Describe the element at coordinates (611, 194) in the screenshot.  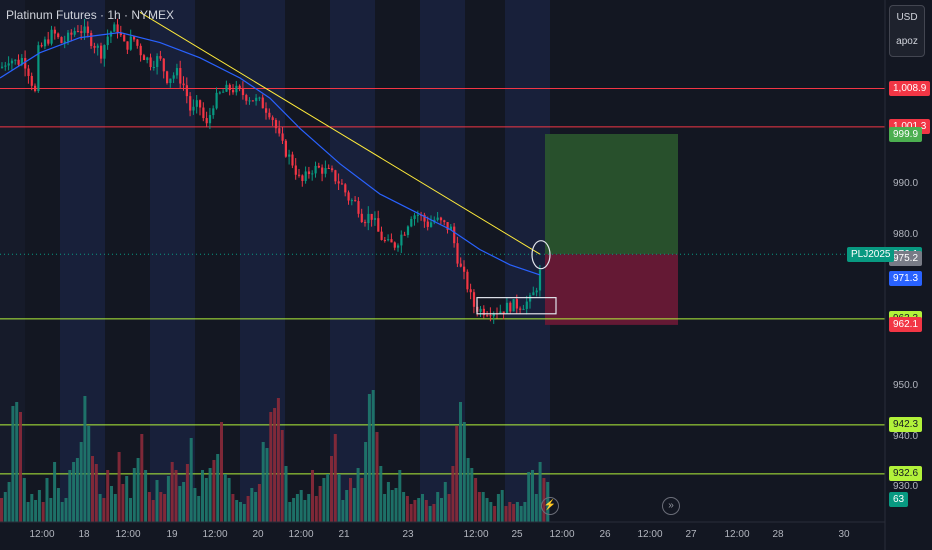
I see `target-zone` at that location.